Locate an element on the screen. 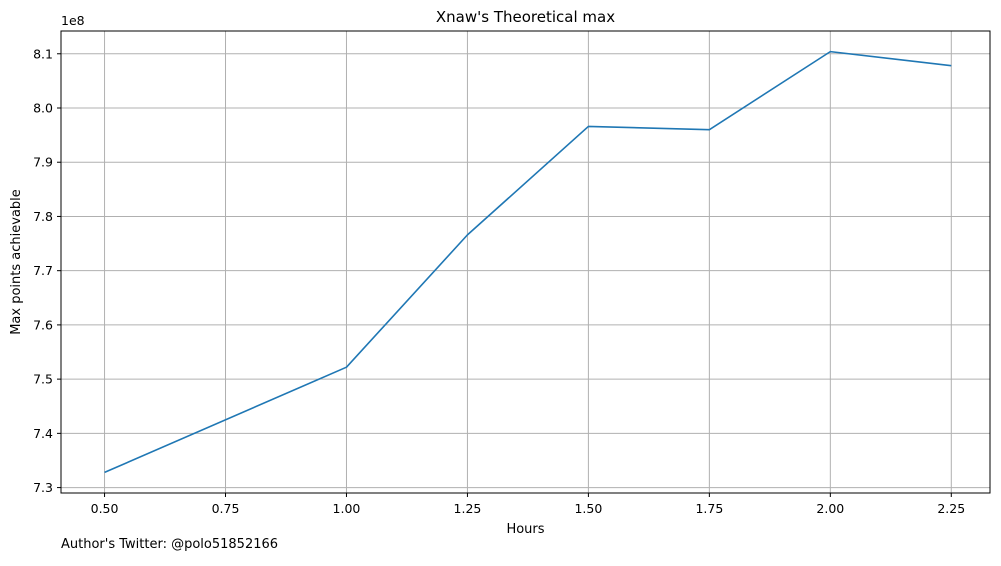 The height and width of the screenshot is (566, 1001). y-tick-label: 7.7 is located at coordinates (43, 270).